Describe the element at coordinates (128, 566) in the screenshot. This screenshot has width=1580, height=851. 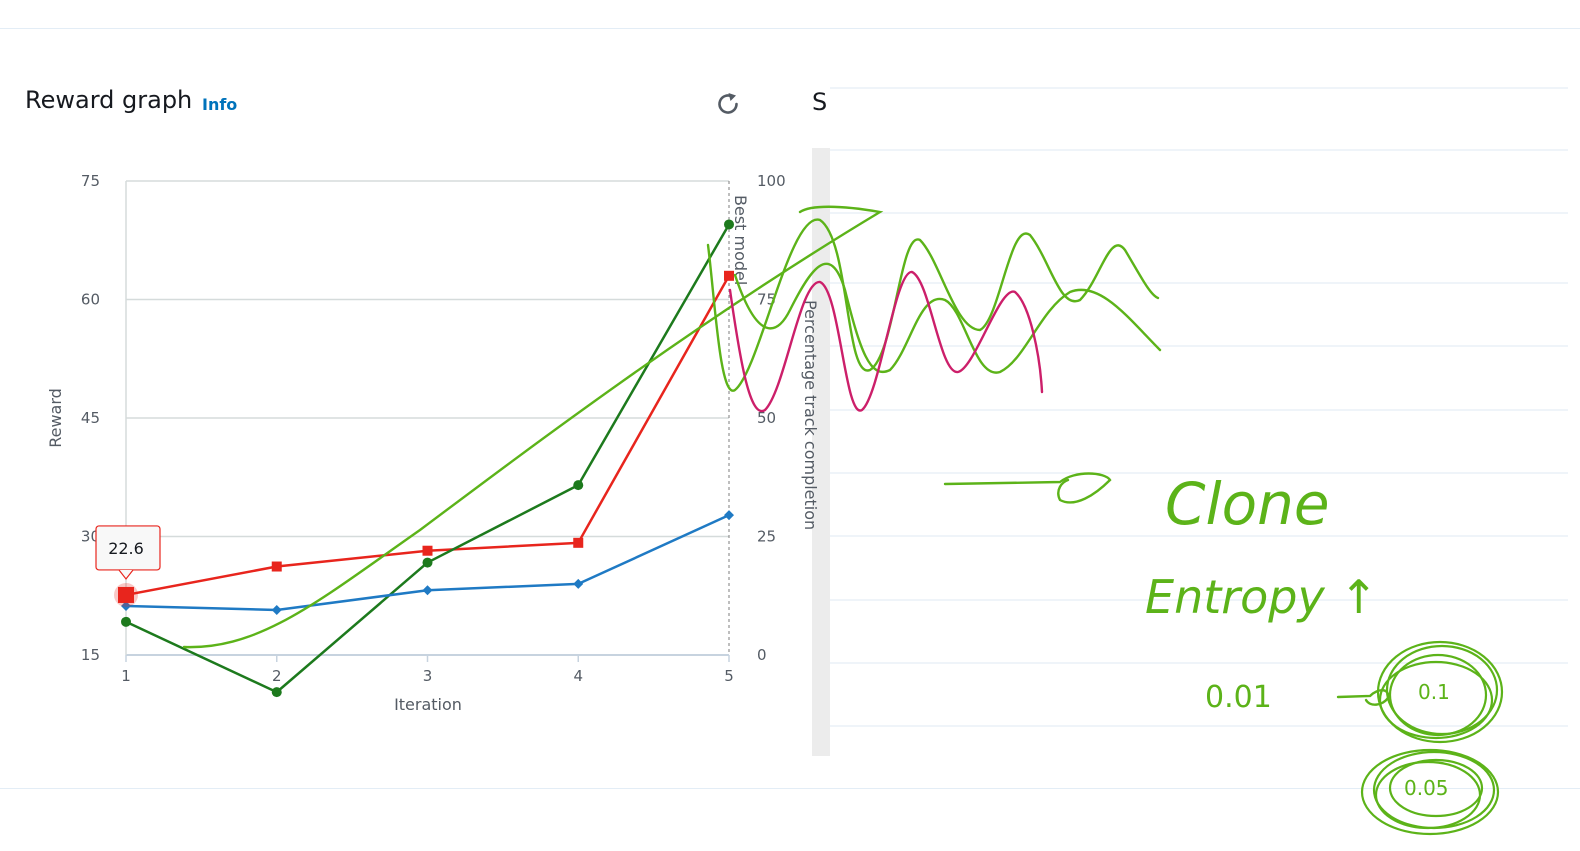
I see `tooltip-layer: 22.6` at that location.